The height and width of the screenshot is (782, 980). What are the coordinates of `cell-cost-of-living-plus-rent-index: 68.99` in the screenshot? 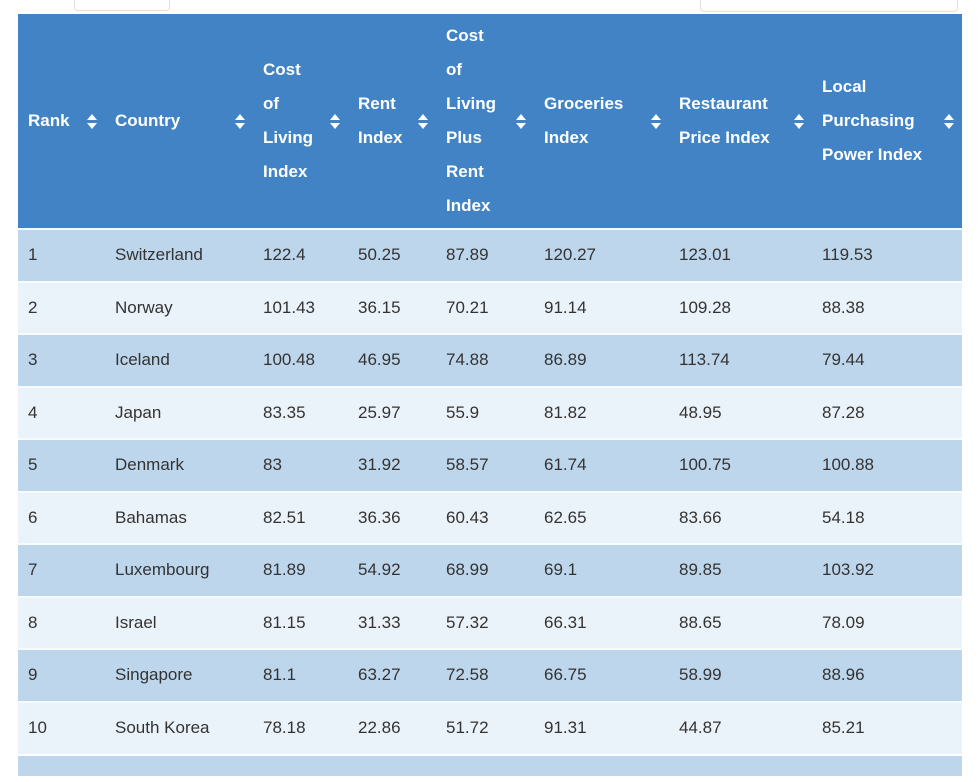 It's located at (467, 570).